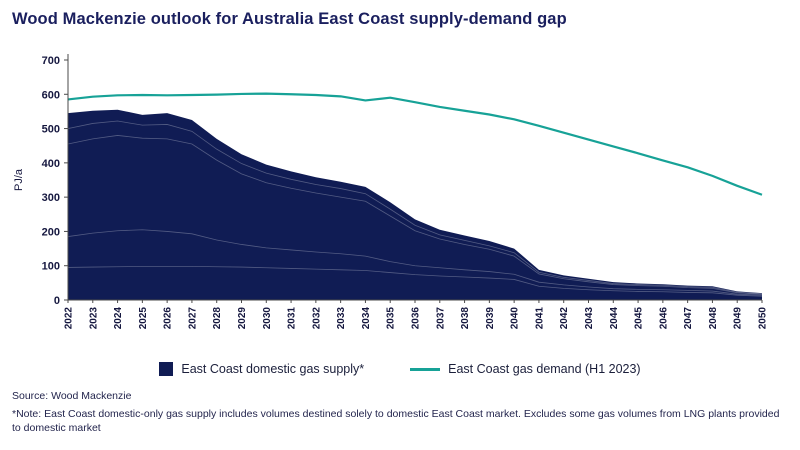 The image size is (800, 450). I want to click on x-tick-label: 2043, so click(589, 318).